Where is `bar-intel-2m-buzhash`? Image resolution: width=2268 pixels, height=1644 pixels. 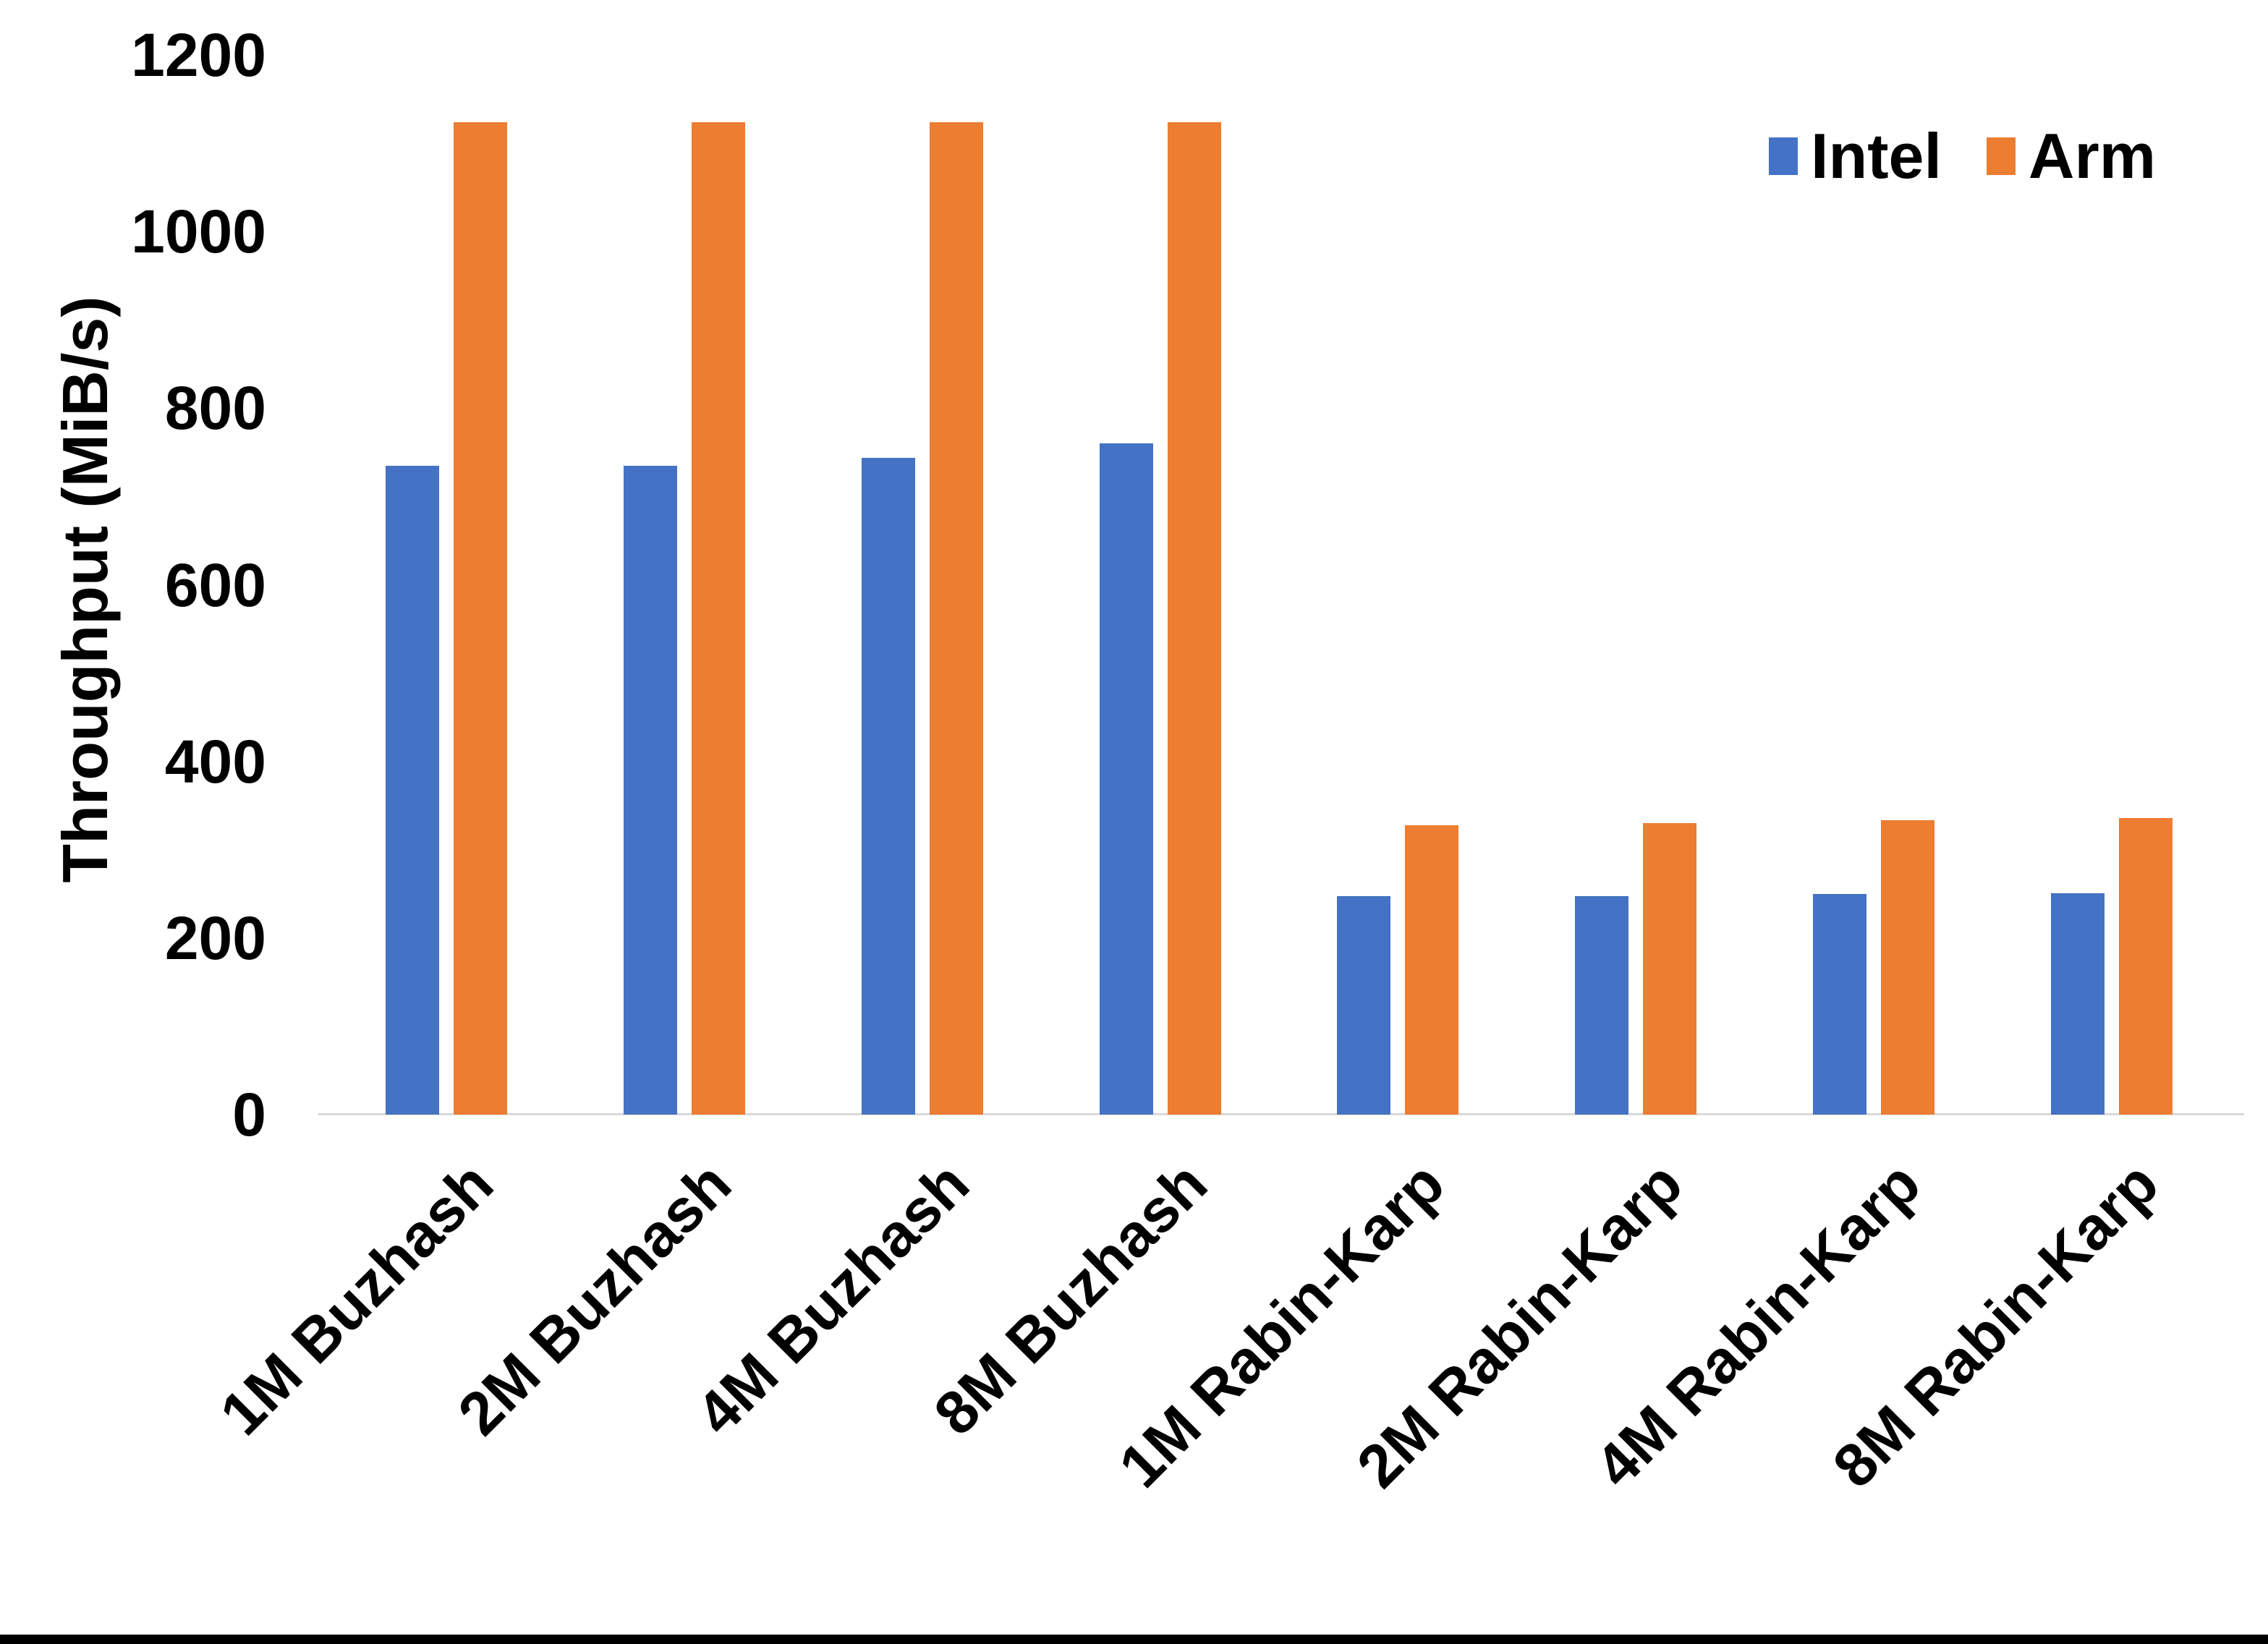
bar-intel-2m-buzhash is located at coordinates (651, 790).